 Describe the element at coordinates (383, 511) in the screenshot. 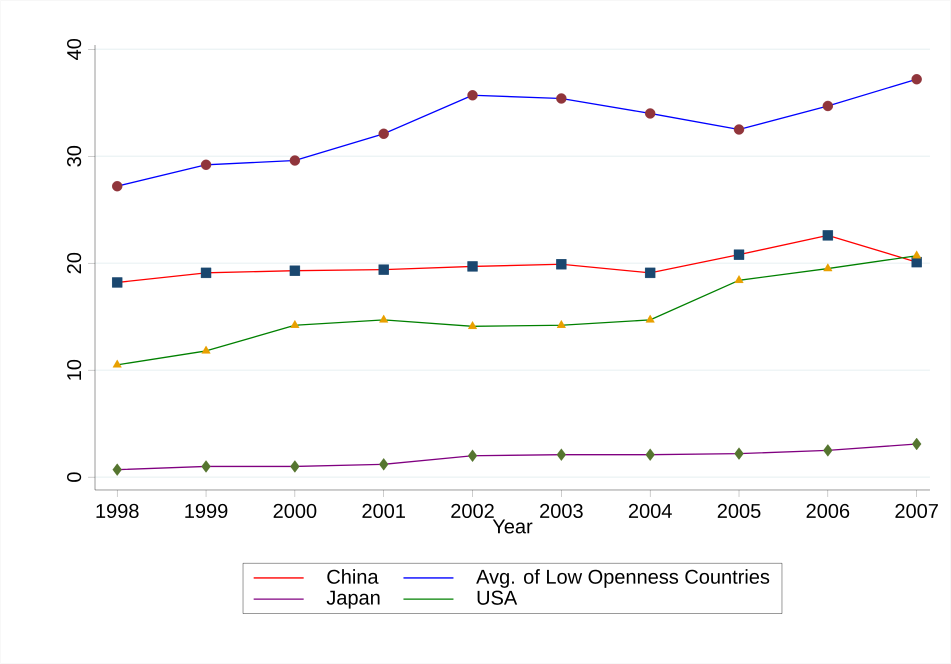

I see `x-tick-label: 2001` at that location.